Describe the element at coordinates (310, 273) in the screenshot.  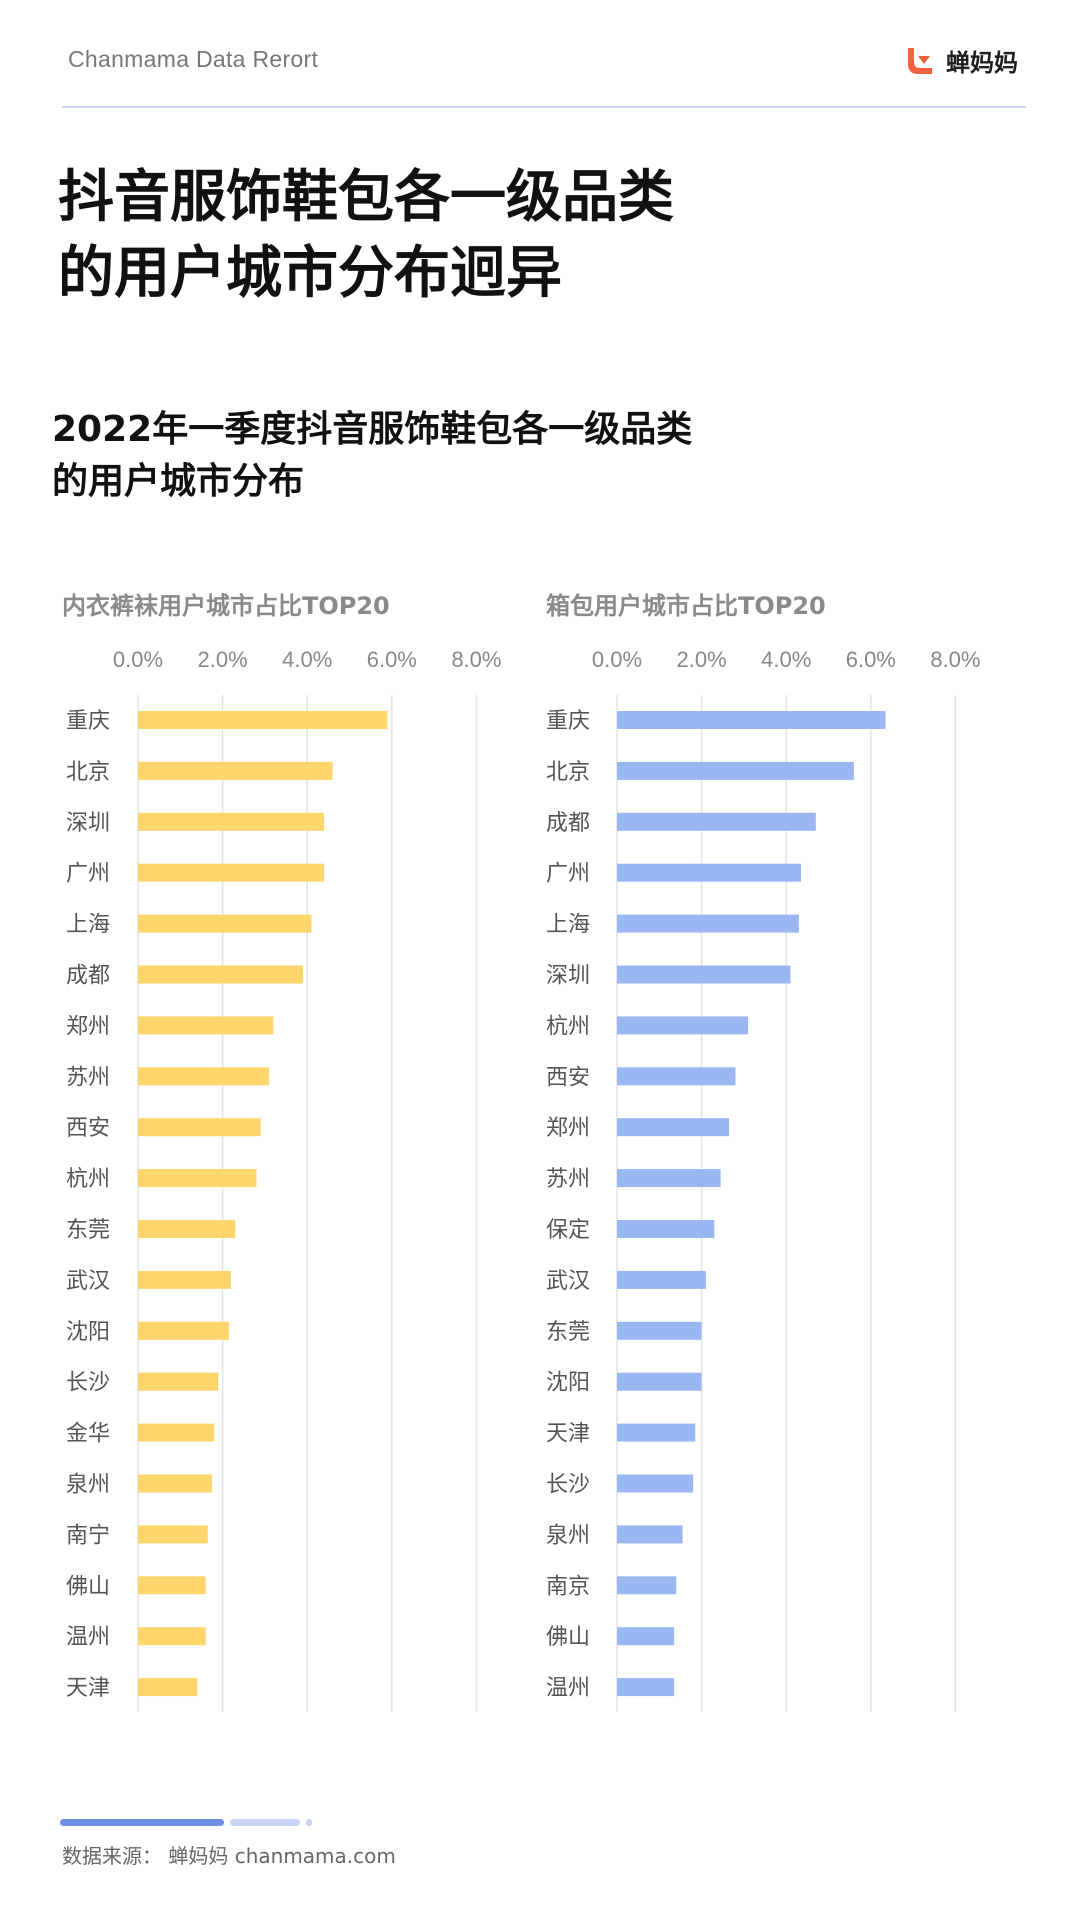
I see `main-title-line2: 的用户城市分布迥异` at that location.